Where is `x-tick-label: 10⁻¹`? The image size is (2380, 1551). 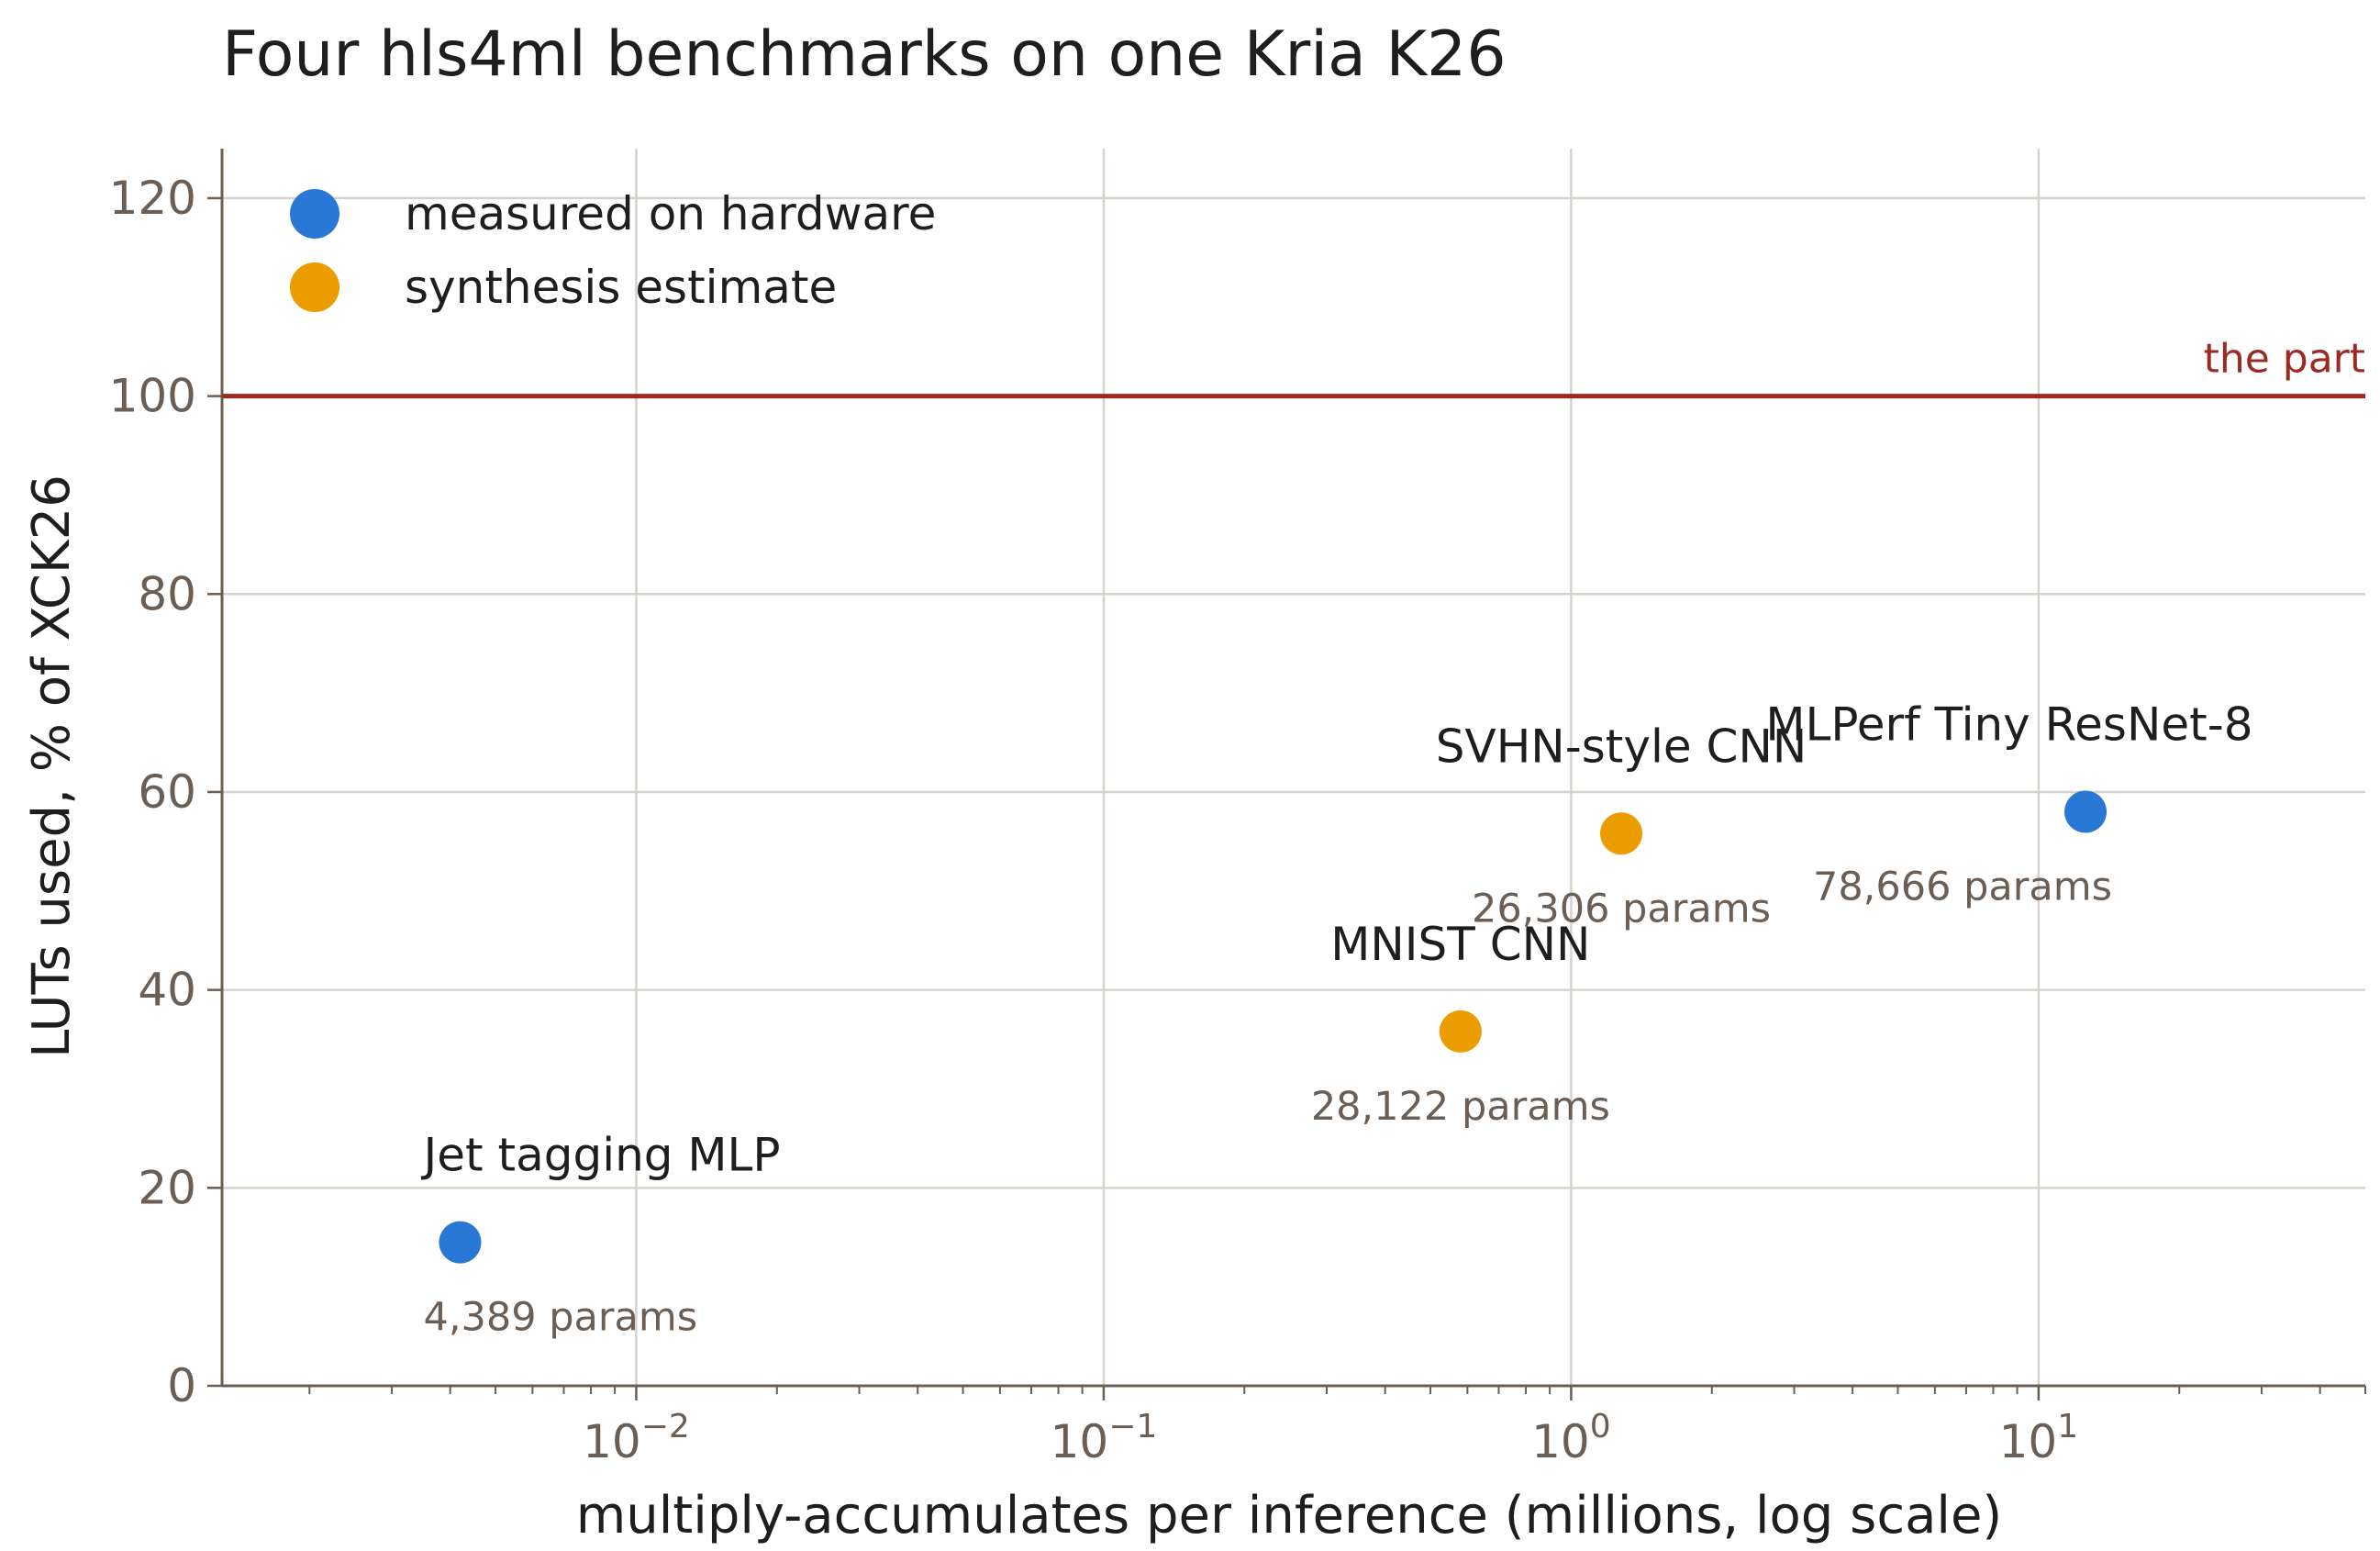 x-tick-label: 10⁻¹ is located at coordinates (1104, 1438).